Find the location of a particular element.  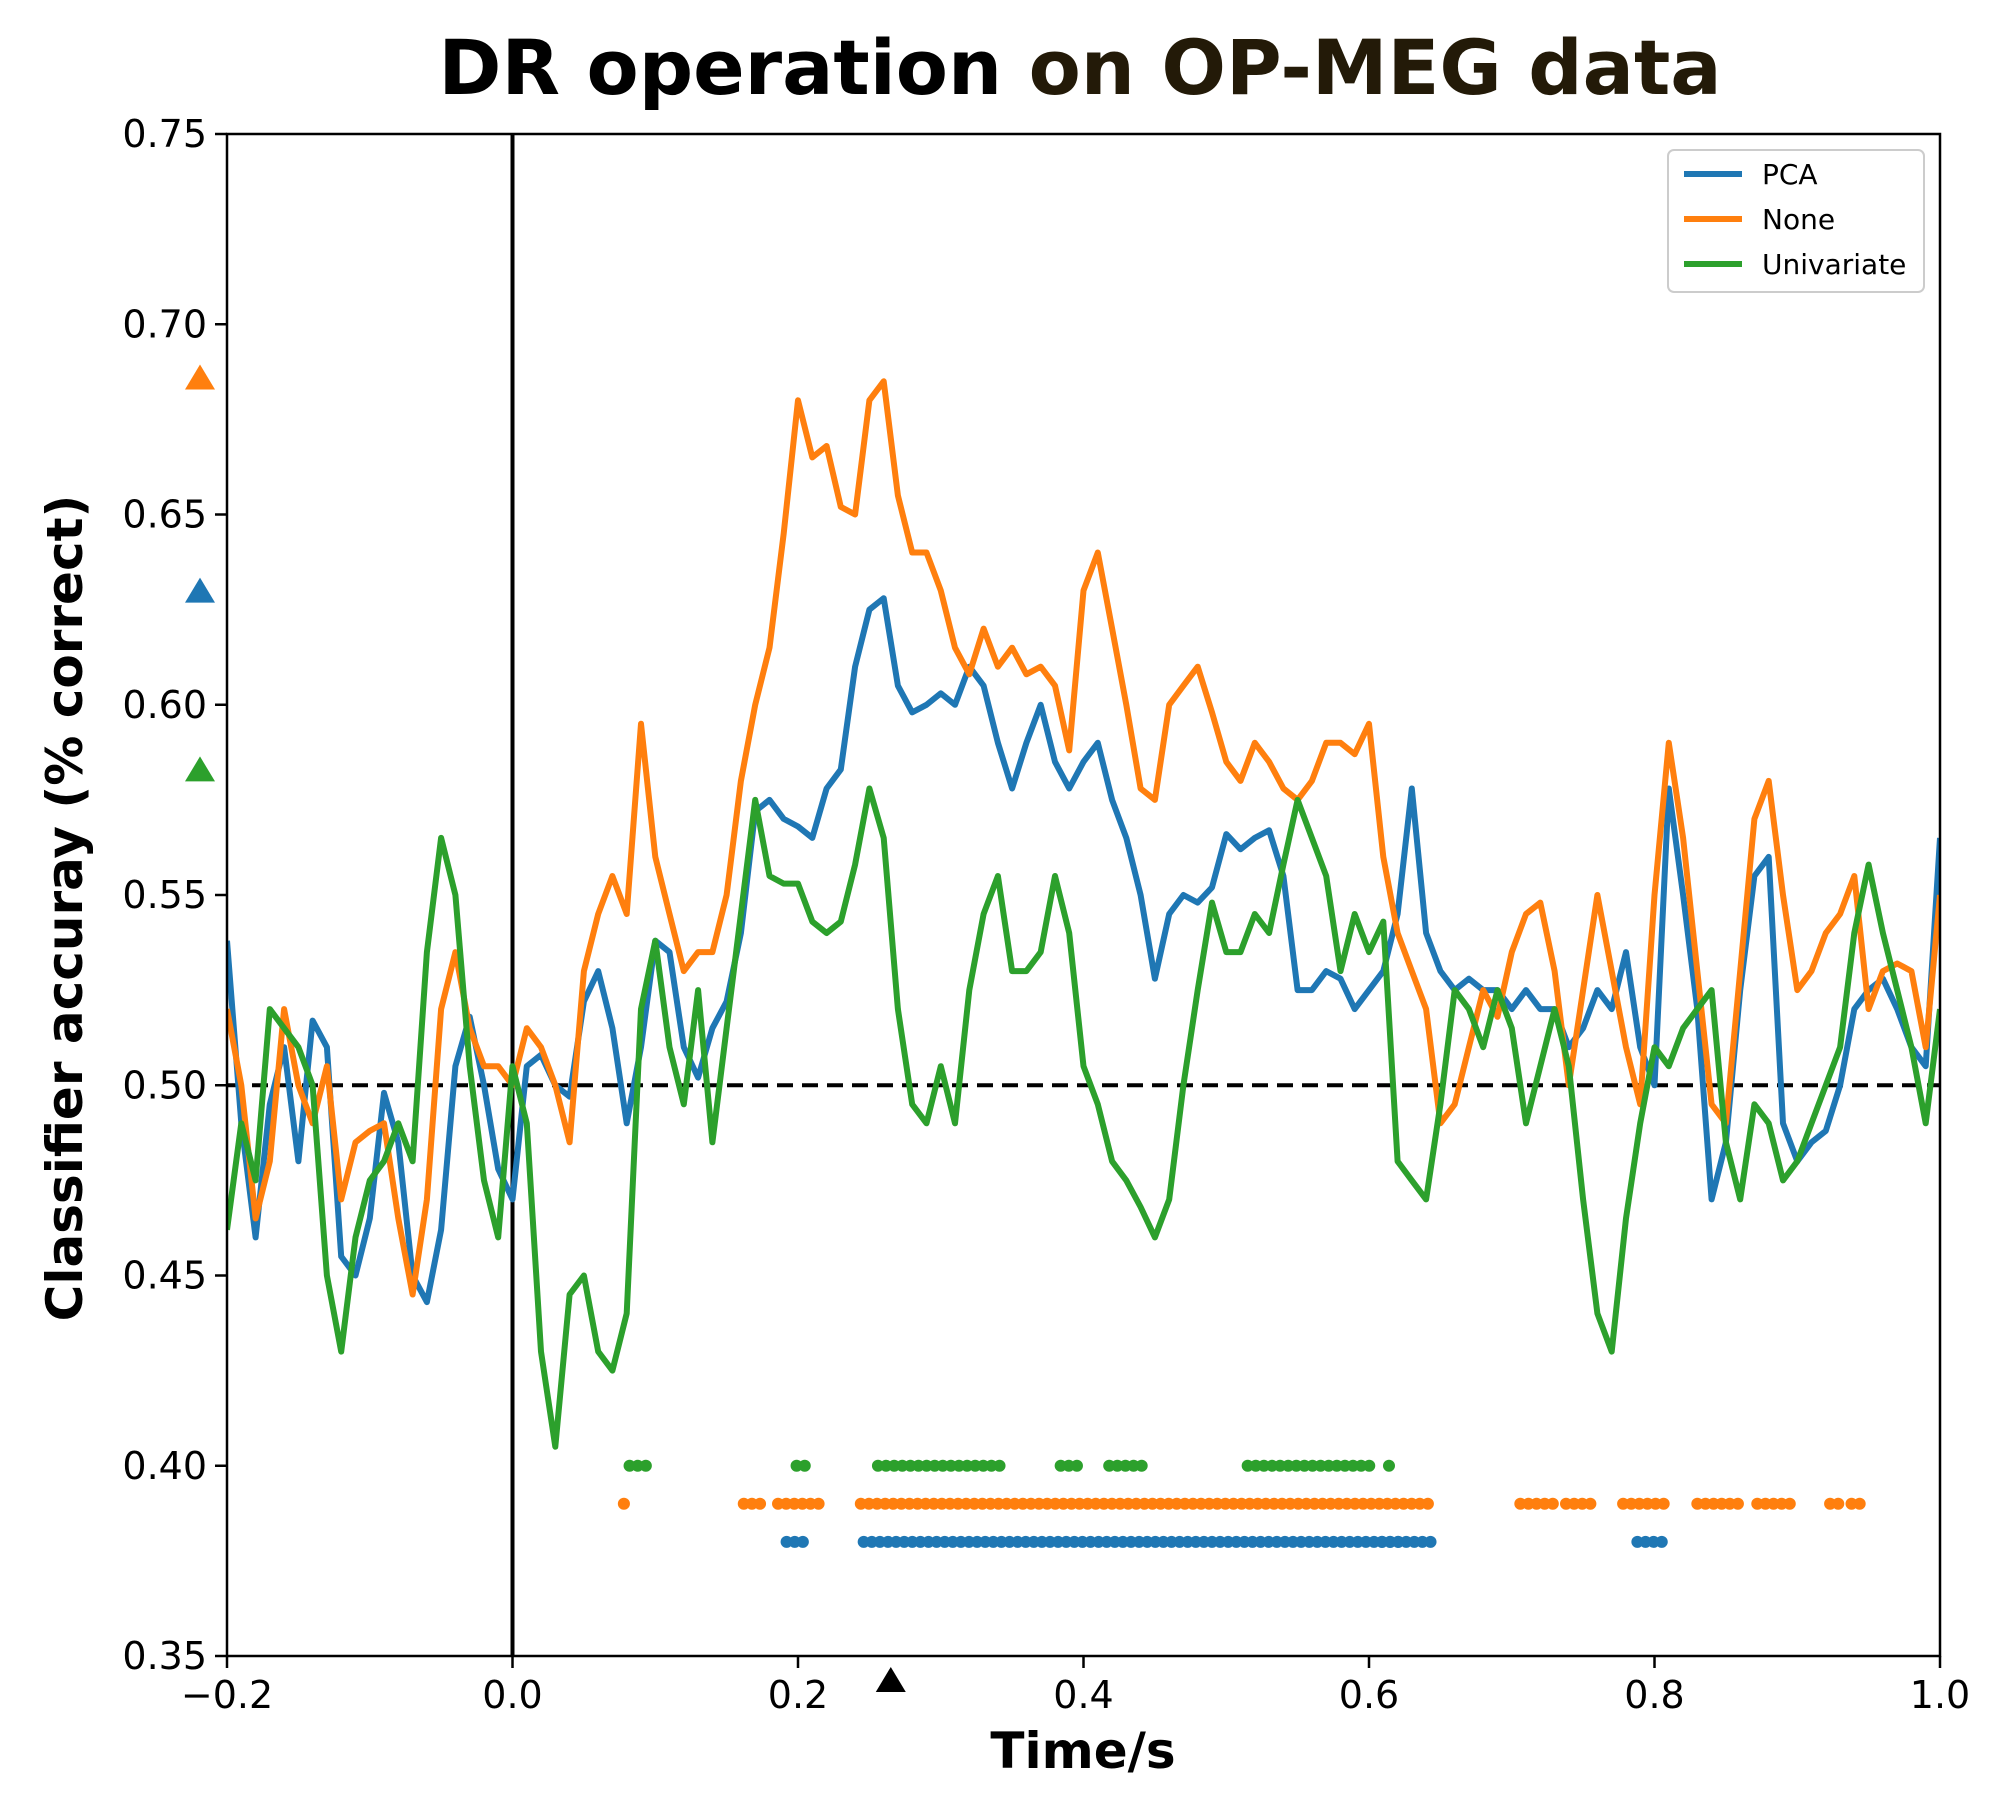

y-tick-label: 0.45 is located at coordinates (164, 1276).